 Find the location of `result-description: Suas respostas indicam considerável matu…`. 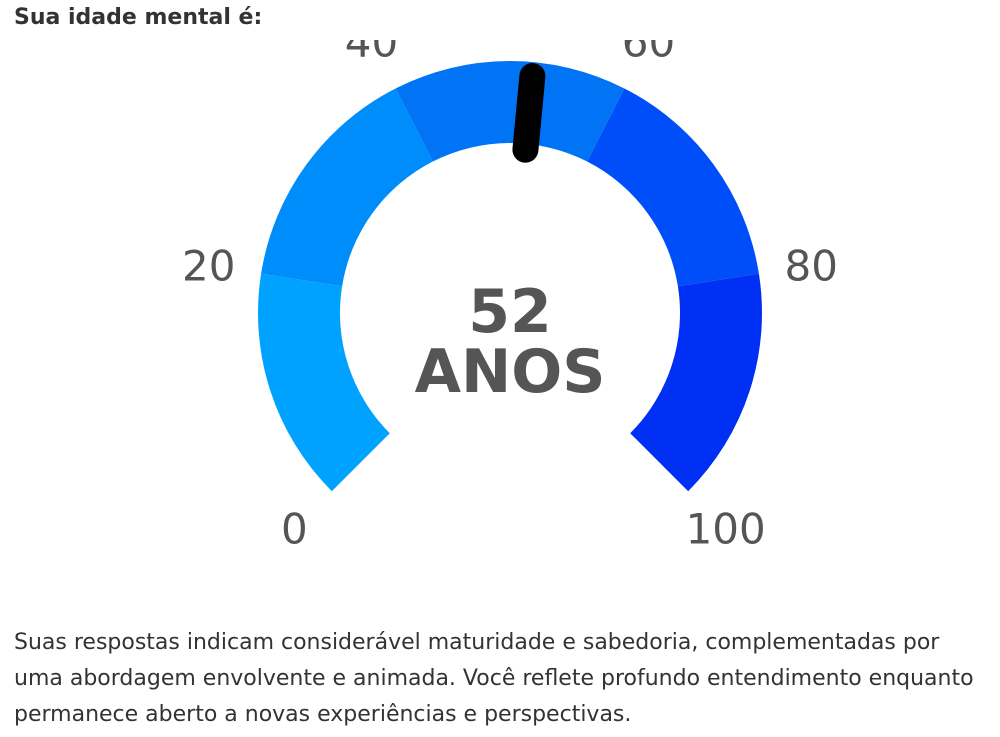

result-description: Suas respostas indicam considerável matu… is located at coordinates (494, 678).